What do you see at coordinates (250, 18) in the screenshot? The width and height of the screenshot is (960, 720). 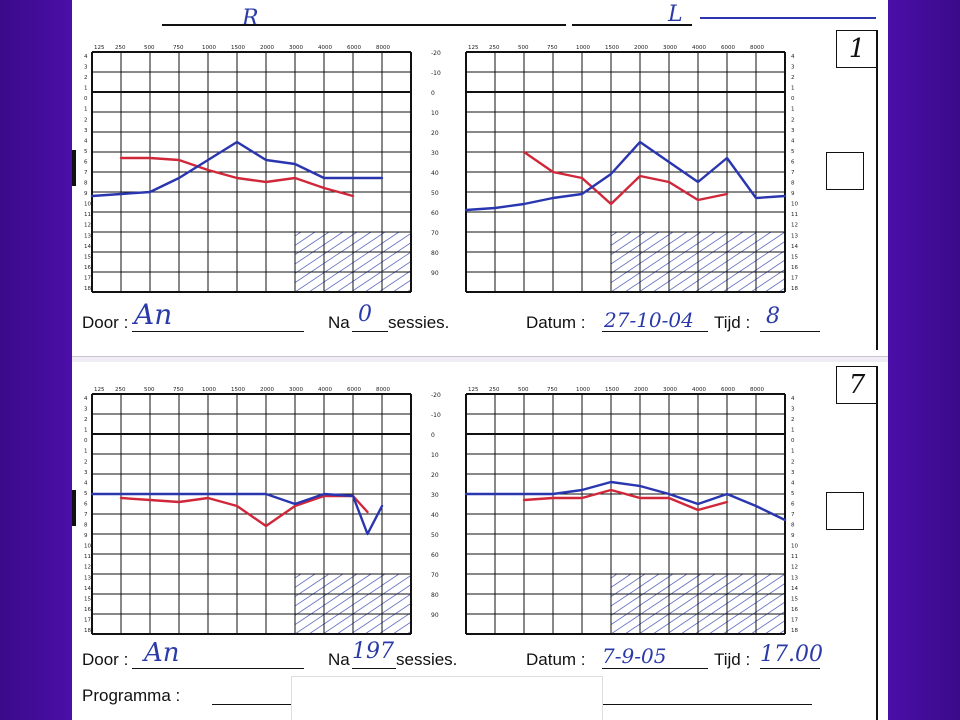 I see `side-label-right: R` at bounding box center [250, 18].